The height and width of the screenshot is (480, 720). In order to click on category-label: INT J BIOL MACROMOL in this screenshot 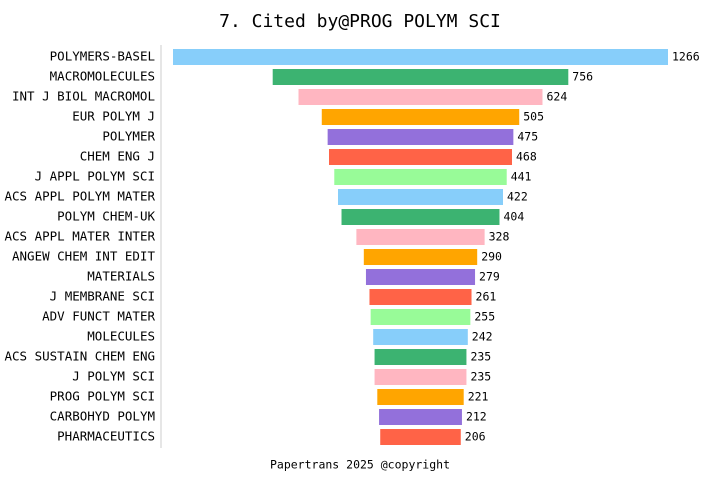, I will do `click(83, 96)`.